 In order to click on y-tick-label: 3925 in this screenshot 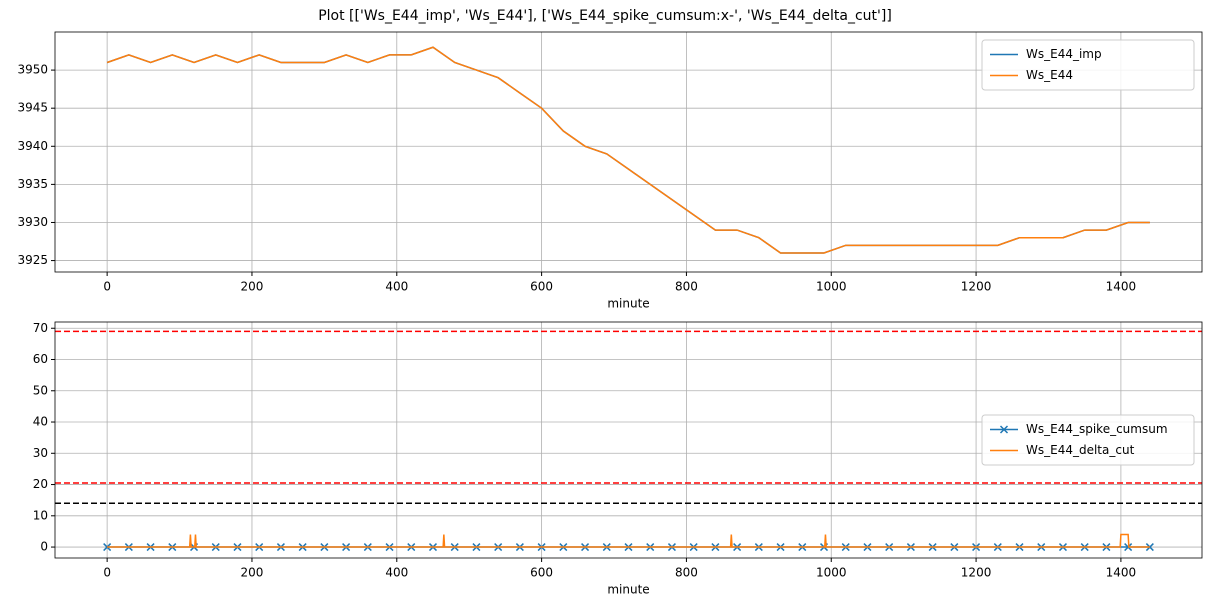, I will do `click(32, 260)`.